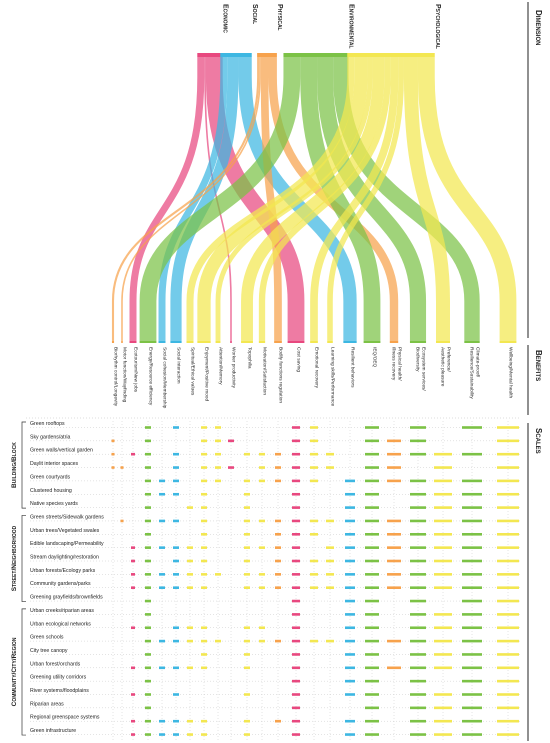 The width and height of the screenshot is (550, 743). What do you see at coordinates (50, 437) in the screenshot?
I see `row-label: Sky gardens/atria` at bounding box center [50, 437].